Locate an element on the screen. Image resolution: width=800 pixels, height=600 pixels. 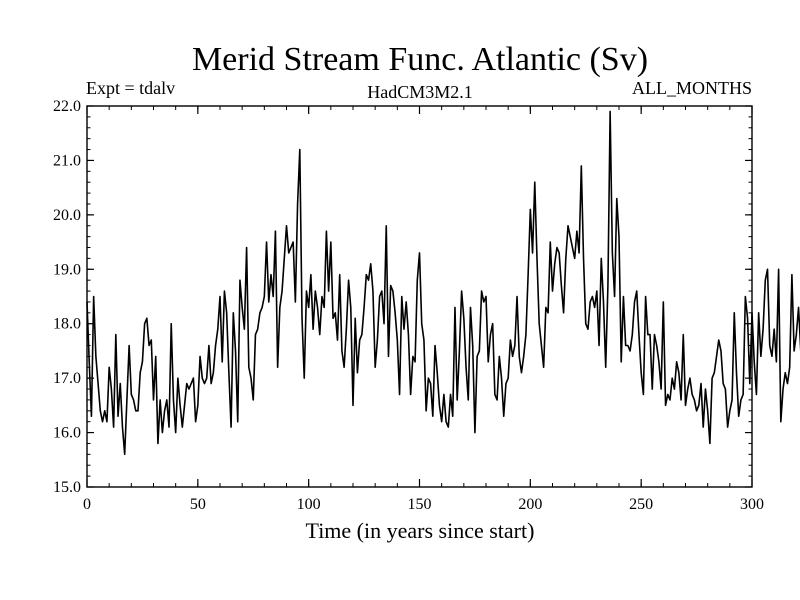
y-tick-label: 19.0 is located at coordinates (67, 269).